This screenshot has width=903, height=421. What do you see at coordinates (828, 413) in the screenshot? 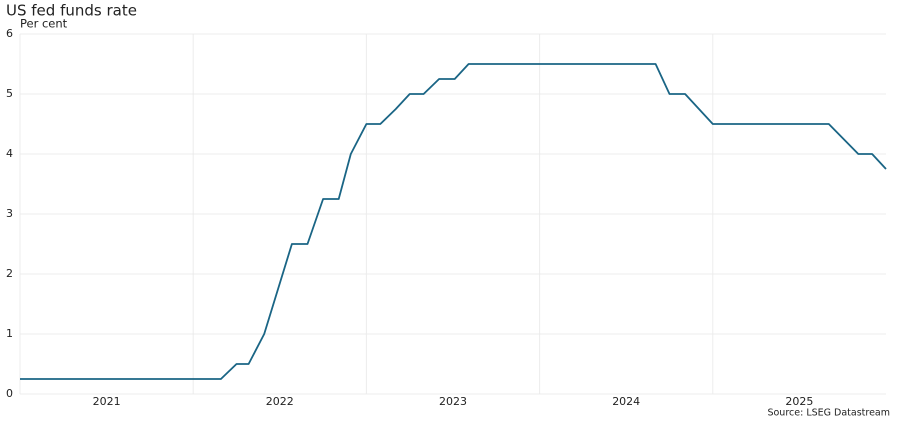
I see `source-note: Source: LSEG Datastream` at bounding box center [828, 413].